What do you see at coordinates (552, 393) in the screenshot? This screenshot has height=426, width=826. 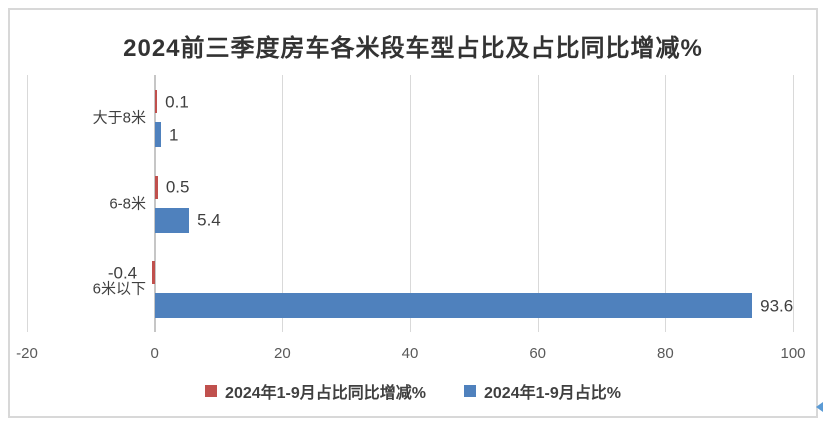 I see `legend-label: 2024年1-9月占比%` at bounding box center [552, 393].